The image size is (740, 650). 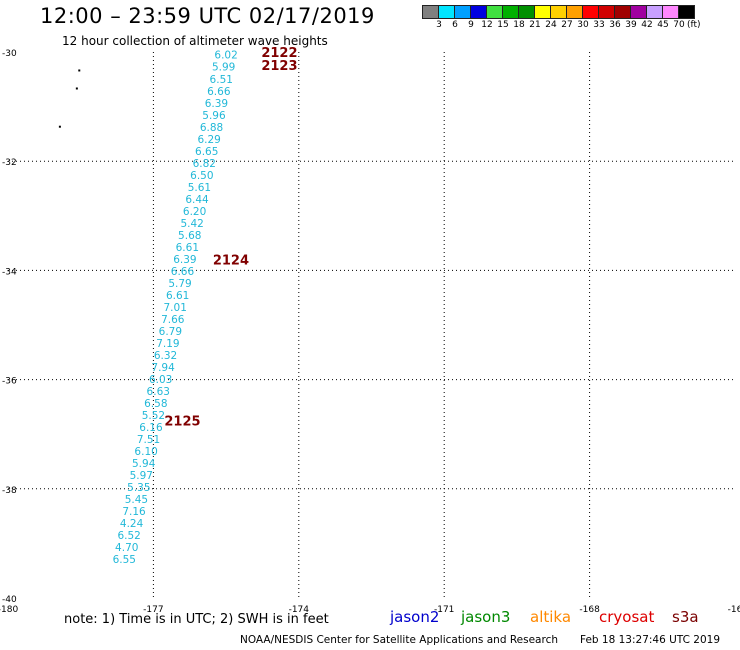 I want to click on swh-measurement: 6.20, so click(x=194, y=212).